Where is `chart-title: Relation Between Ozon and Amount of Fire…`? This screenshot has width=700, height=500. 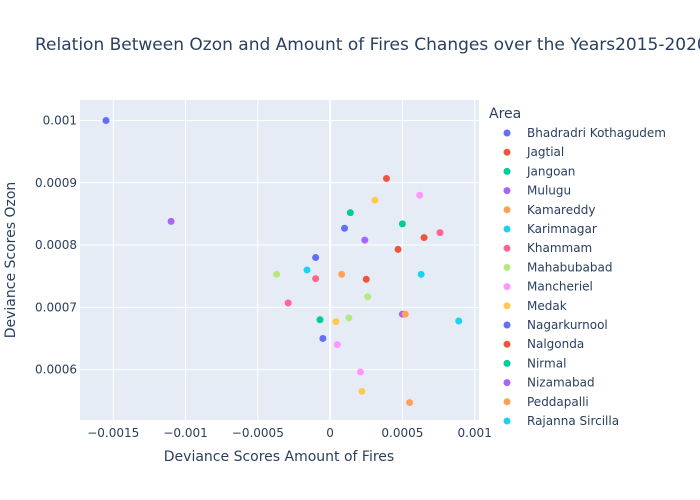
chart-title: Relation Between Ozon and Amount of Fire… is located at coordinates (367, 45).